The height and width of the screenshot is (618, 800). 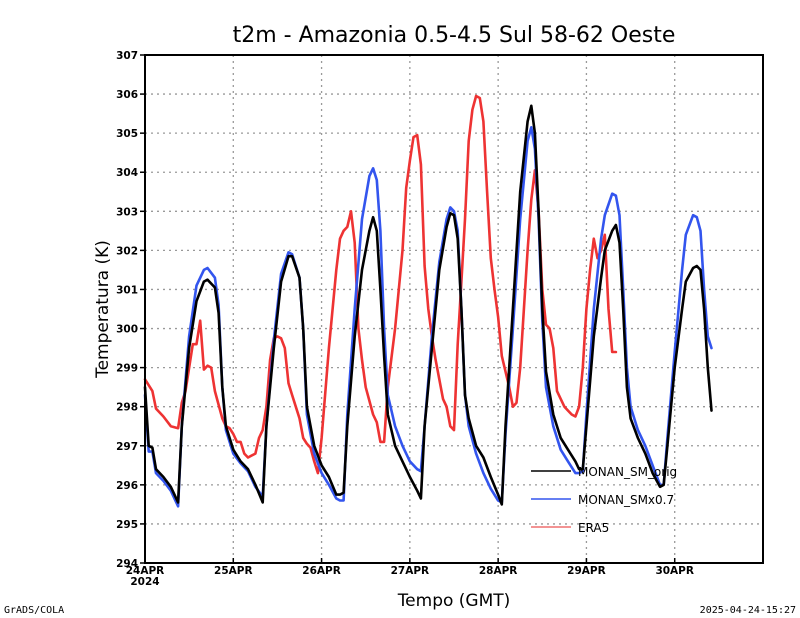 I want to click on y-tick-label: 295, so click(x=127, y=525).